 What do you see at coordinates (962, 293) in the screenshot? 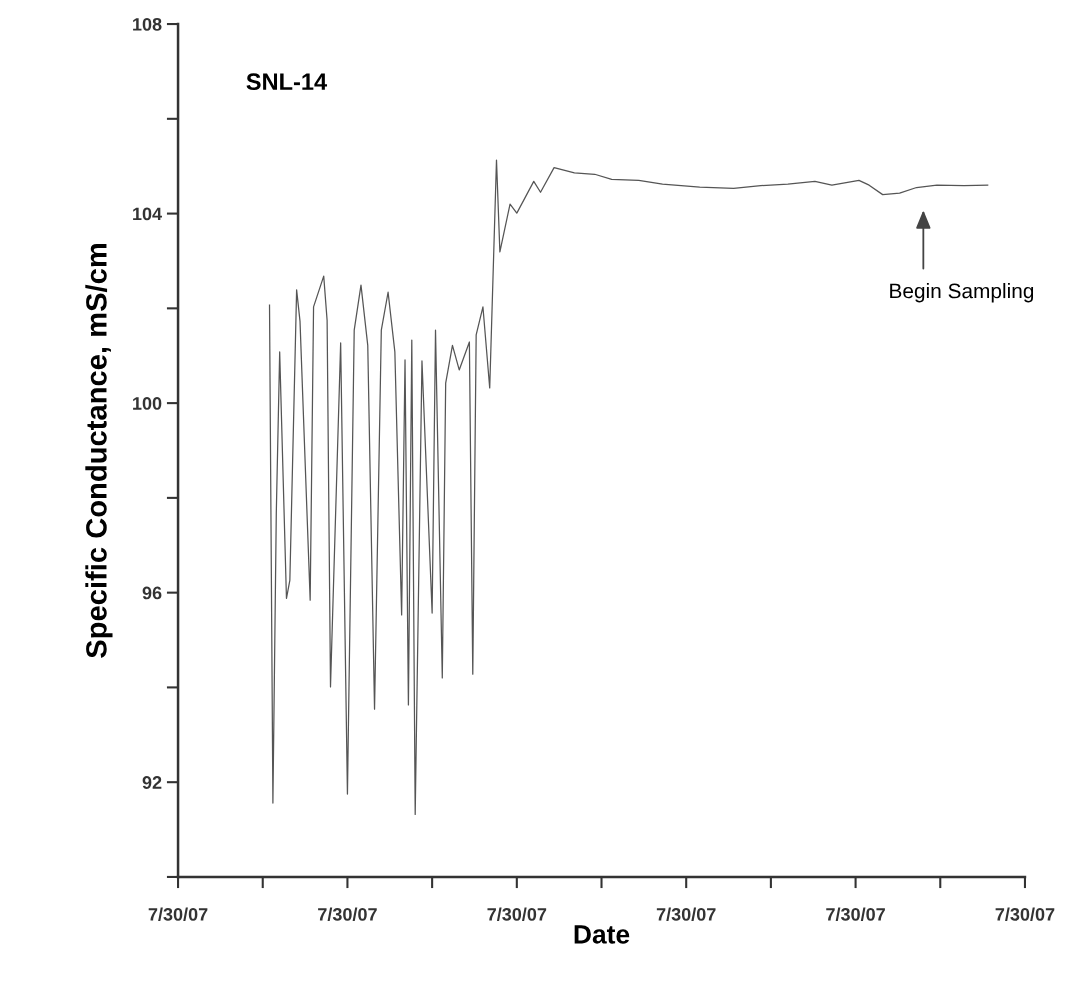
I see `annotation: Begin Sampling` at bounding box center [962, 293].